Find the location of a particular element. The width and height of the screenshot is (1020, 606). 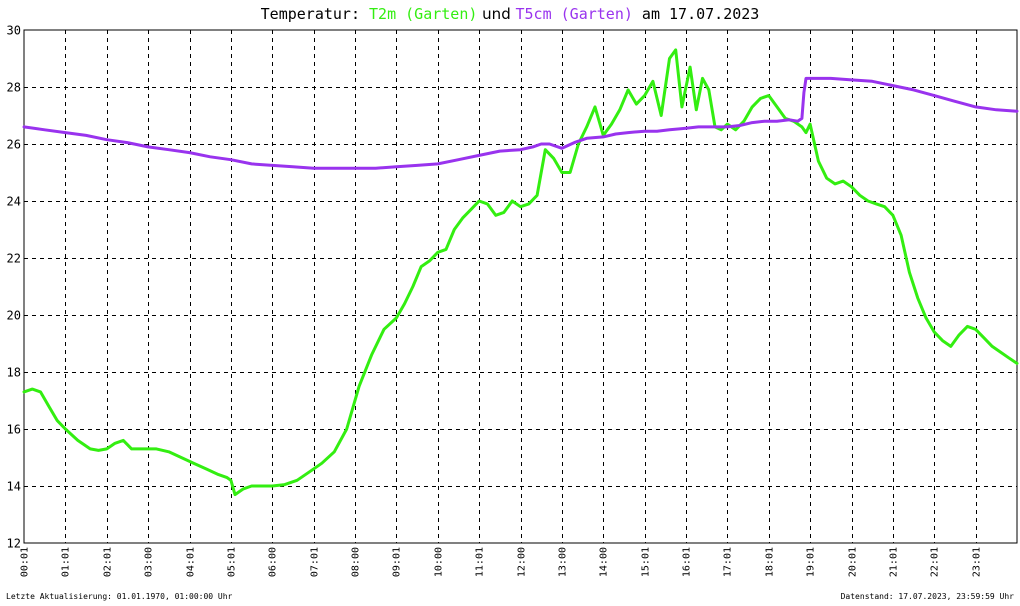

y-tick-label: 28 is located at coordinates (14, 88).